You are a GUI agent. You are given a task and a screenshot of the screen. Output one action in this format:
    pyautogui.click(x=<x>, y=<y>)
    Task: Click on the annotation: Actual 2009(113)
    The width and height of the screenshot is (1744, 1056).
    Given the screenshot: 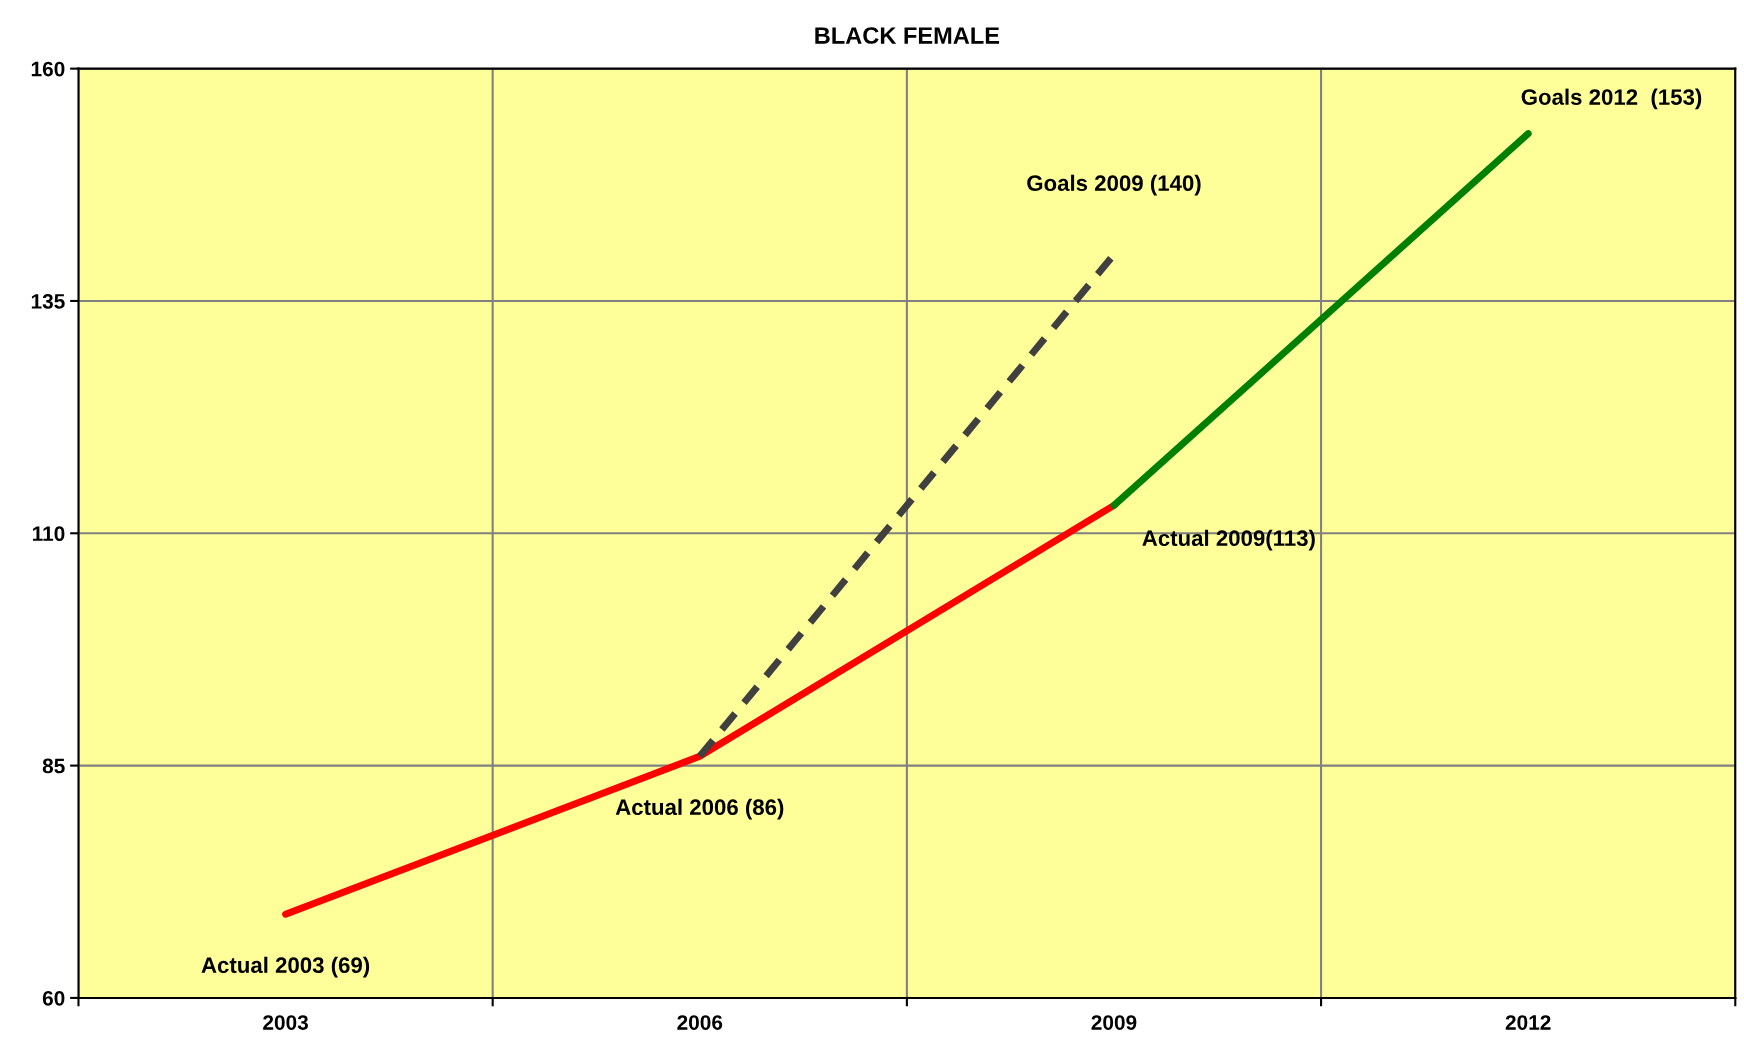 What is the action you would take?
    pyautogui.click(x=1228, y=540)
    